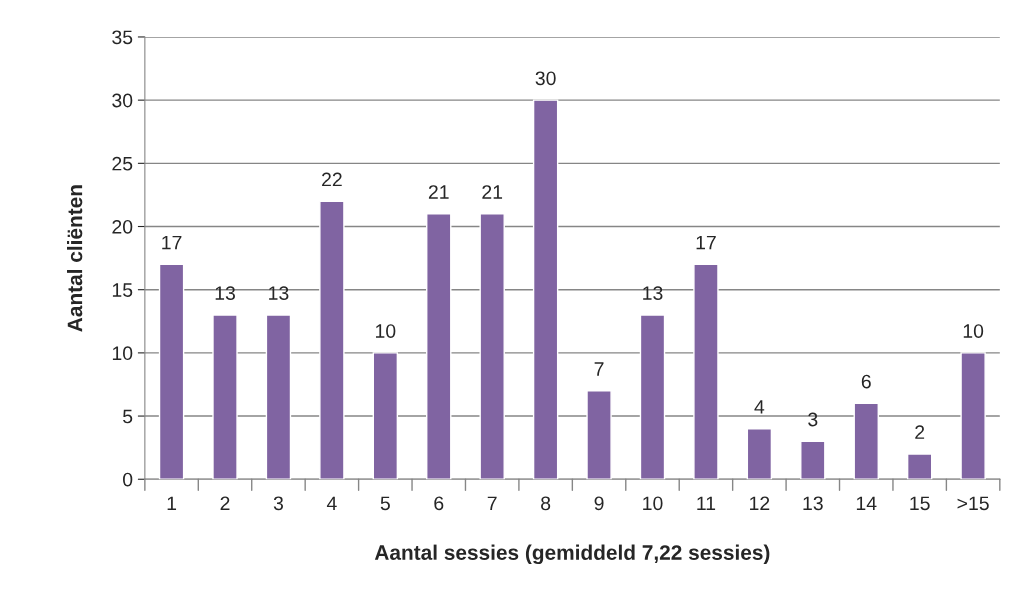 Image resolution: width=1013 pixels, height=616 pixels. I want to click on x-tick-label: 10, so click(653, 503).